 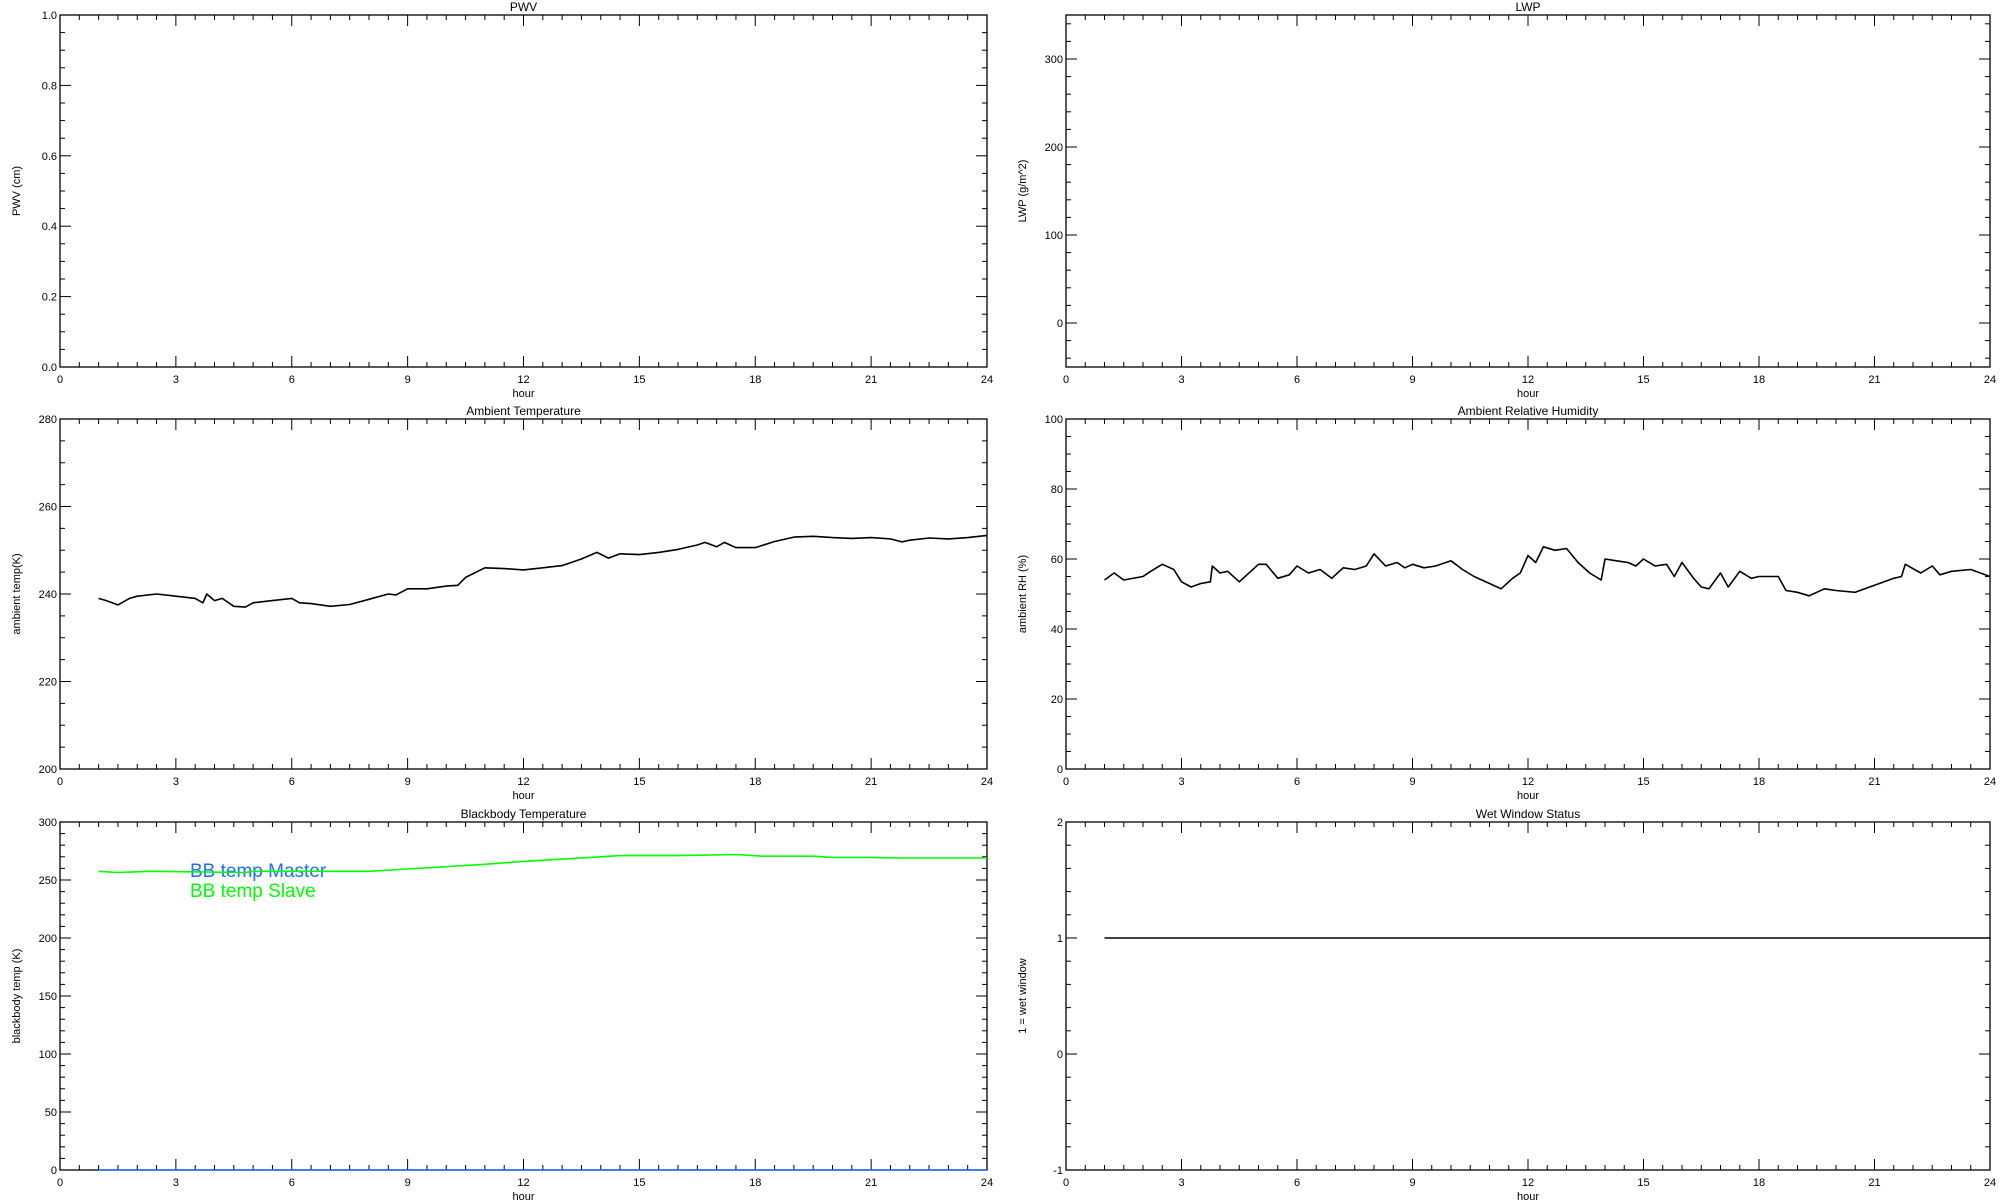 I want to click on chart-title: Ambient Temperature, so click(x=523, y=411).